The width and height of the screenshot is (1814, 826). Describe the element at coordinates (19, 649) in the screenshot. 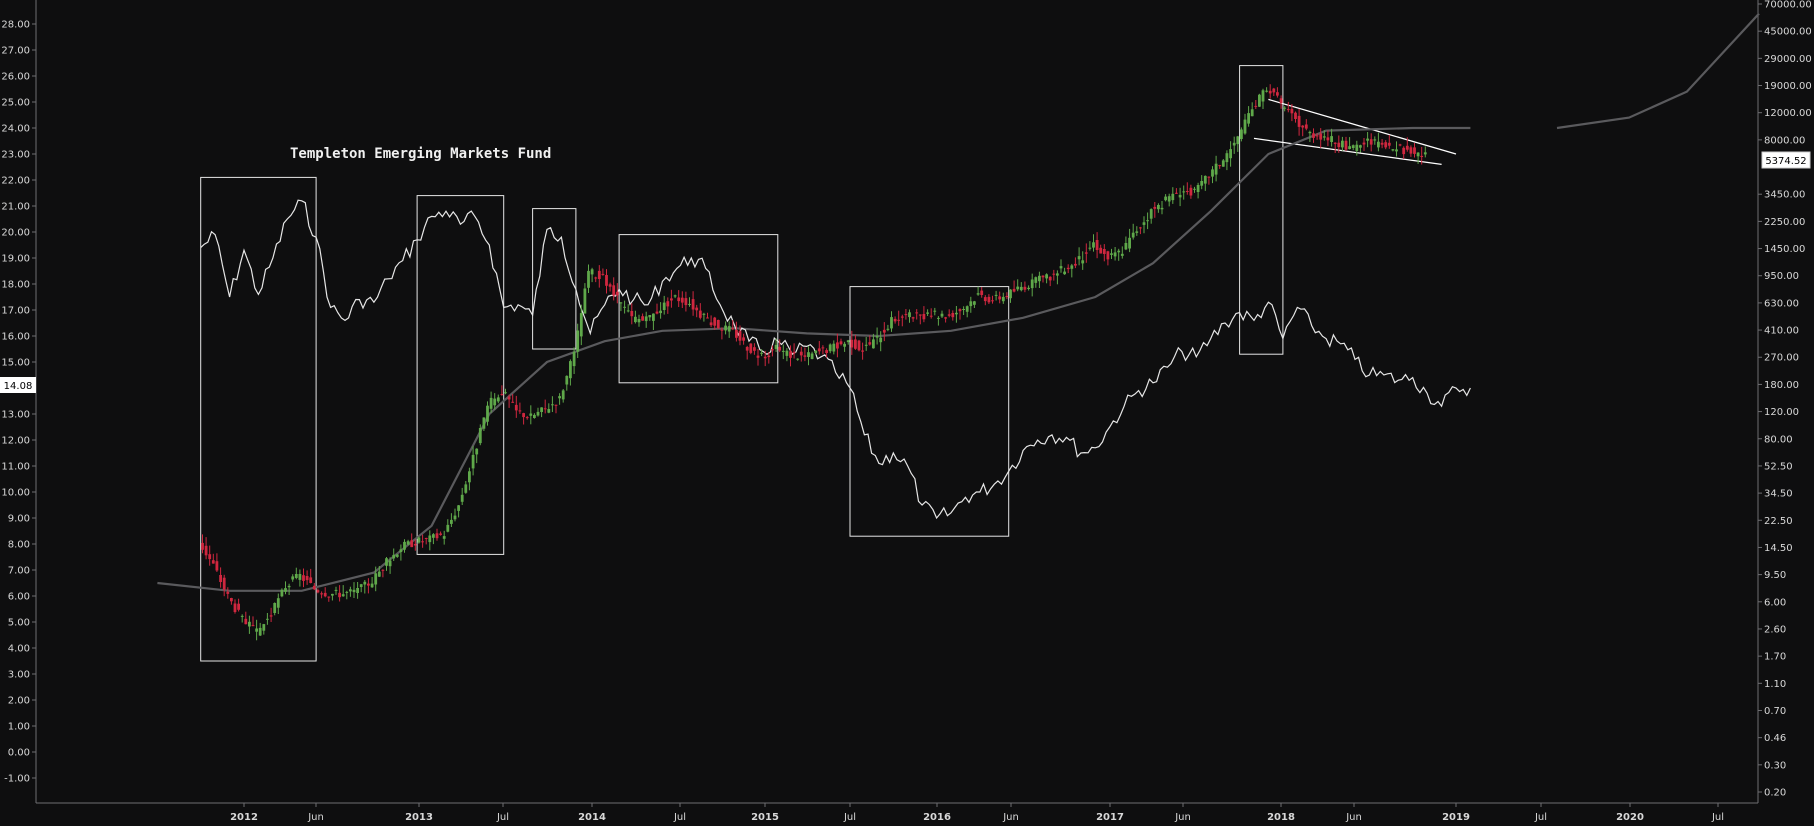

I see `left-tick-label: 4.00` at that location.